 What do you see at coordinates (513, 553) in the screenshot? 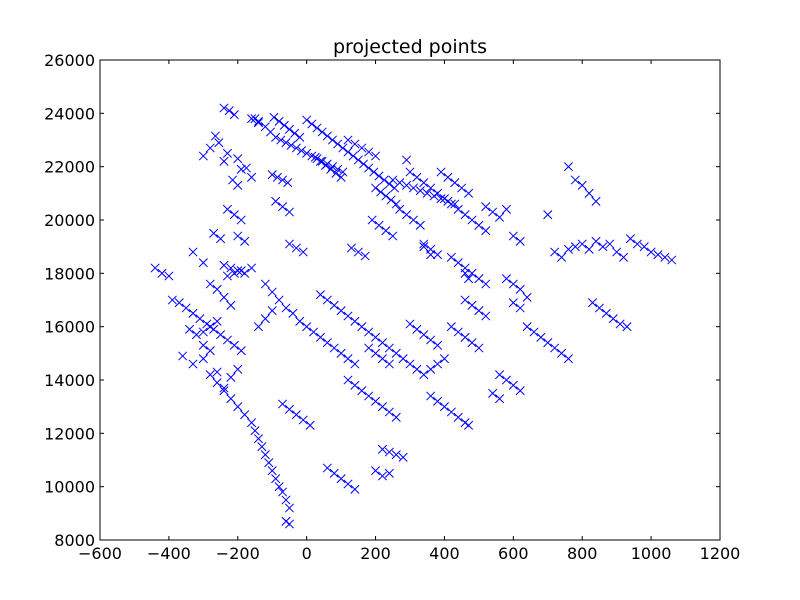
I see `x-tick-label: 600` at bounding box center [513, 553].